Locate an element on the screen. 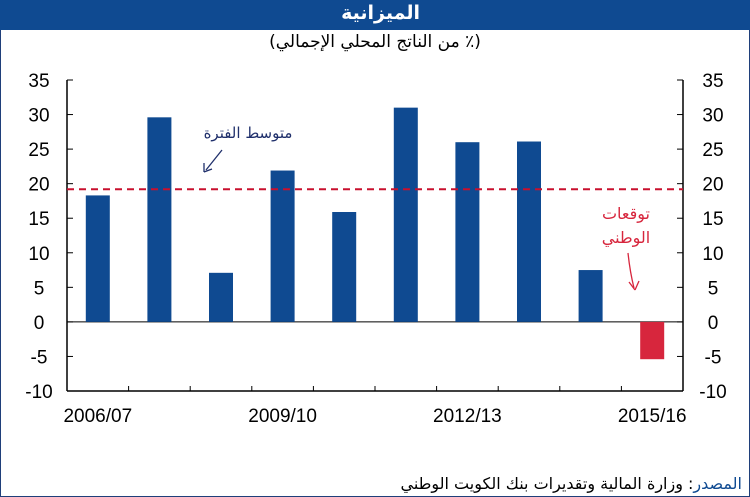 The height and width of the screenshot is (497, 750). x-tick-label: 2012/13 is located at coordinates (467, 416).